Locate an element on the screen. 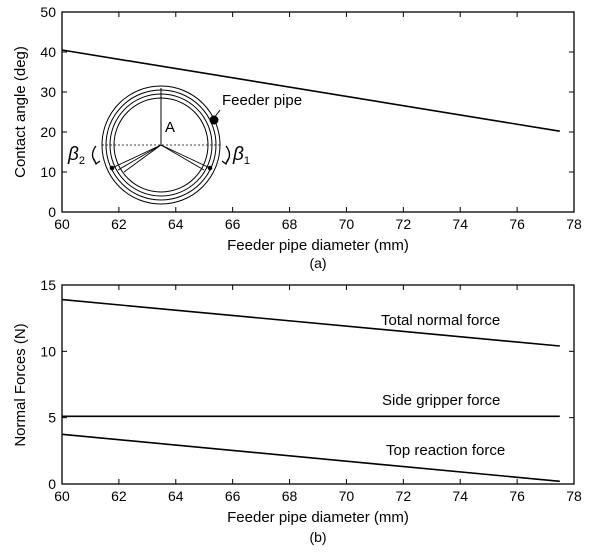 Image resolution: width=614 pixels, height=556 pixels. x-tick-label-b-70: 70 is located at coordinates (347, 496).